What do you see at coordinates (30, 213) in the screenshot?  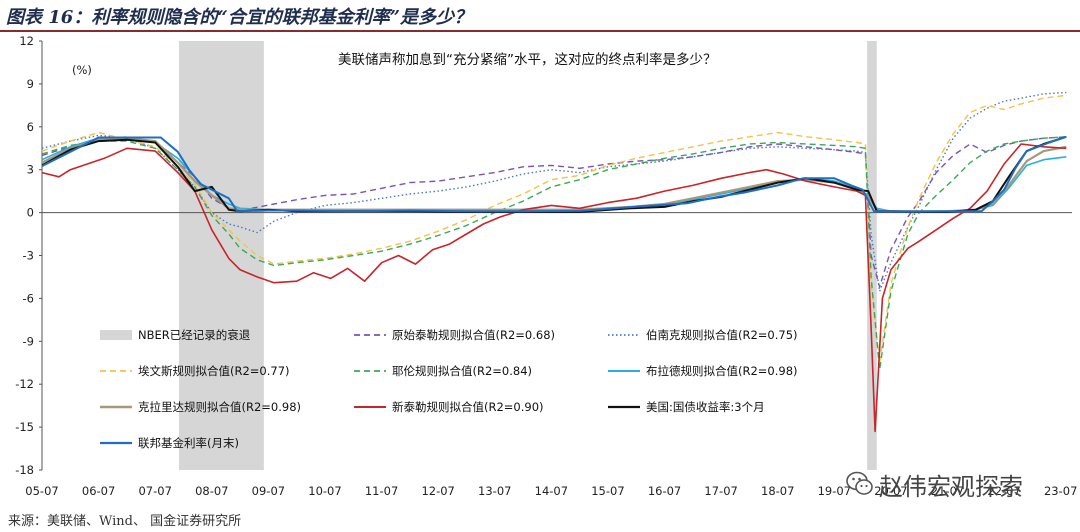 I see `y-tick-label: 0` at bounding box center [30, 213].